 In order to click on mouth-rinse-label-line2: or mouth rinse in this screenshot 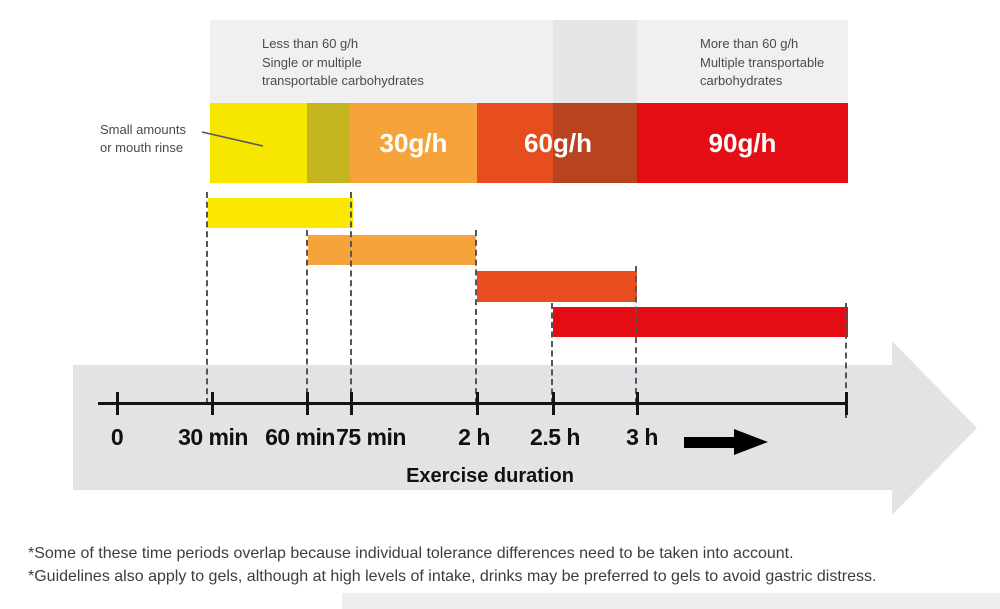, I will do `click(142, 147)`.